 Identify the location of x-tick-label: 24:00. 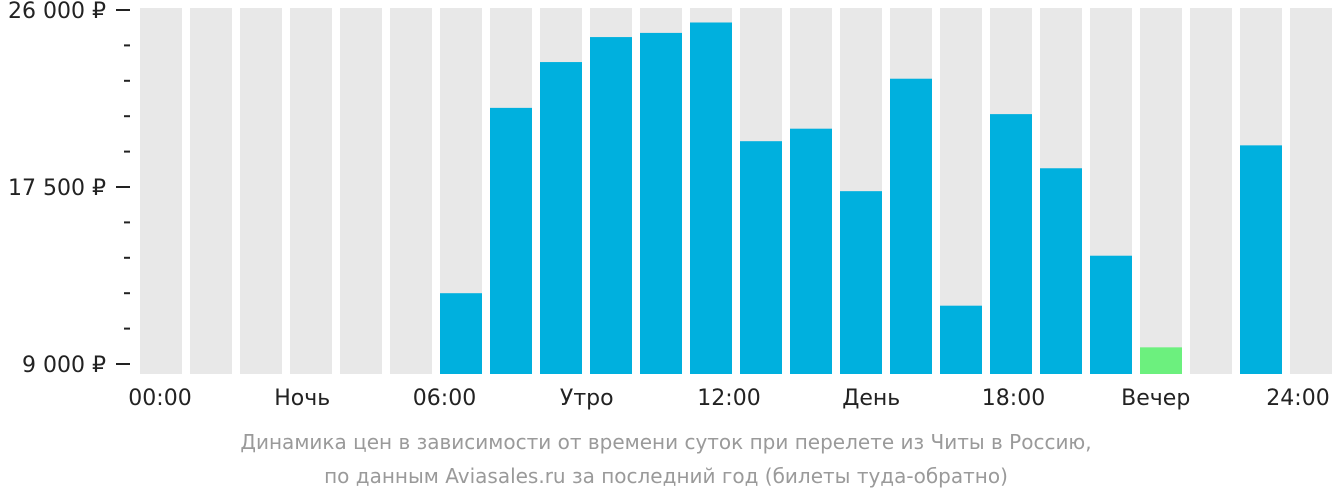
(1297, 398).